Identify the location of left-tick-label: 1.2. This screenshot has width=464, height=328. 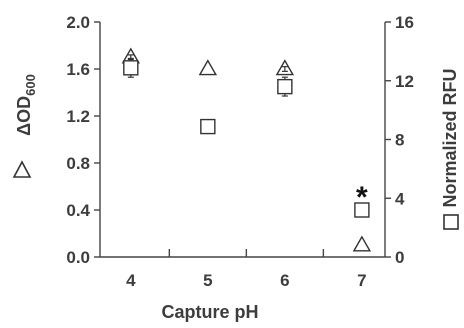
(78, 116).